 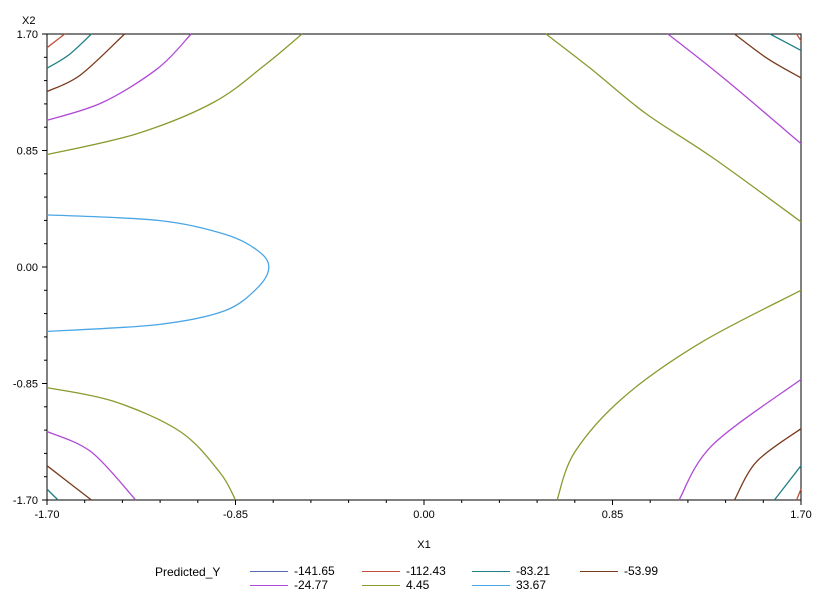 I want to click on contour-line--53.99-1, so click(x=768, y=56).